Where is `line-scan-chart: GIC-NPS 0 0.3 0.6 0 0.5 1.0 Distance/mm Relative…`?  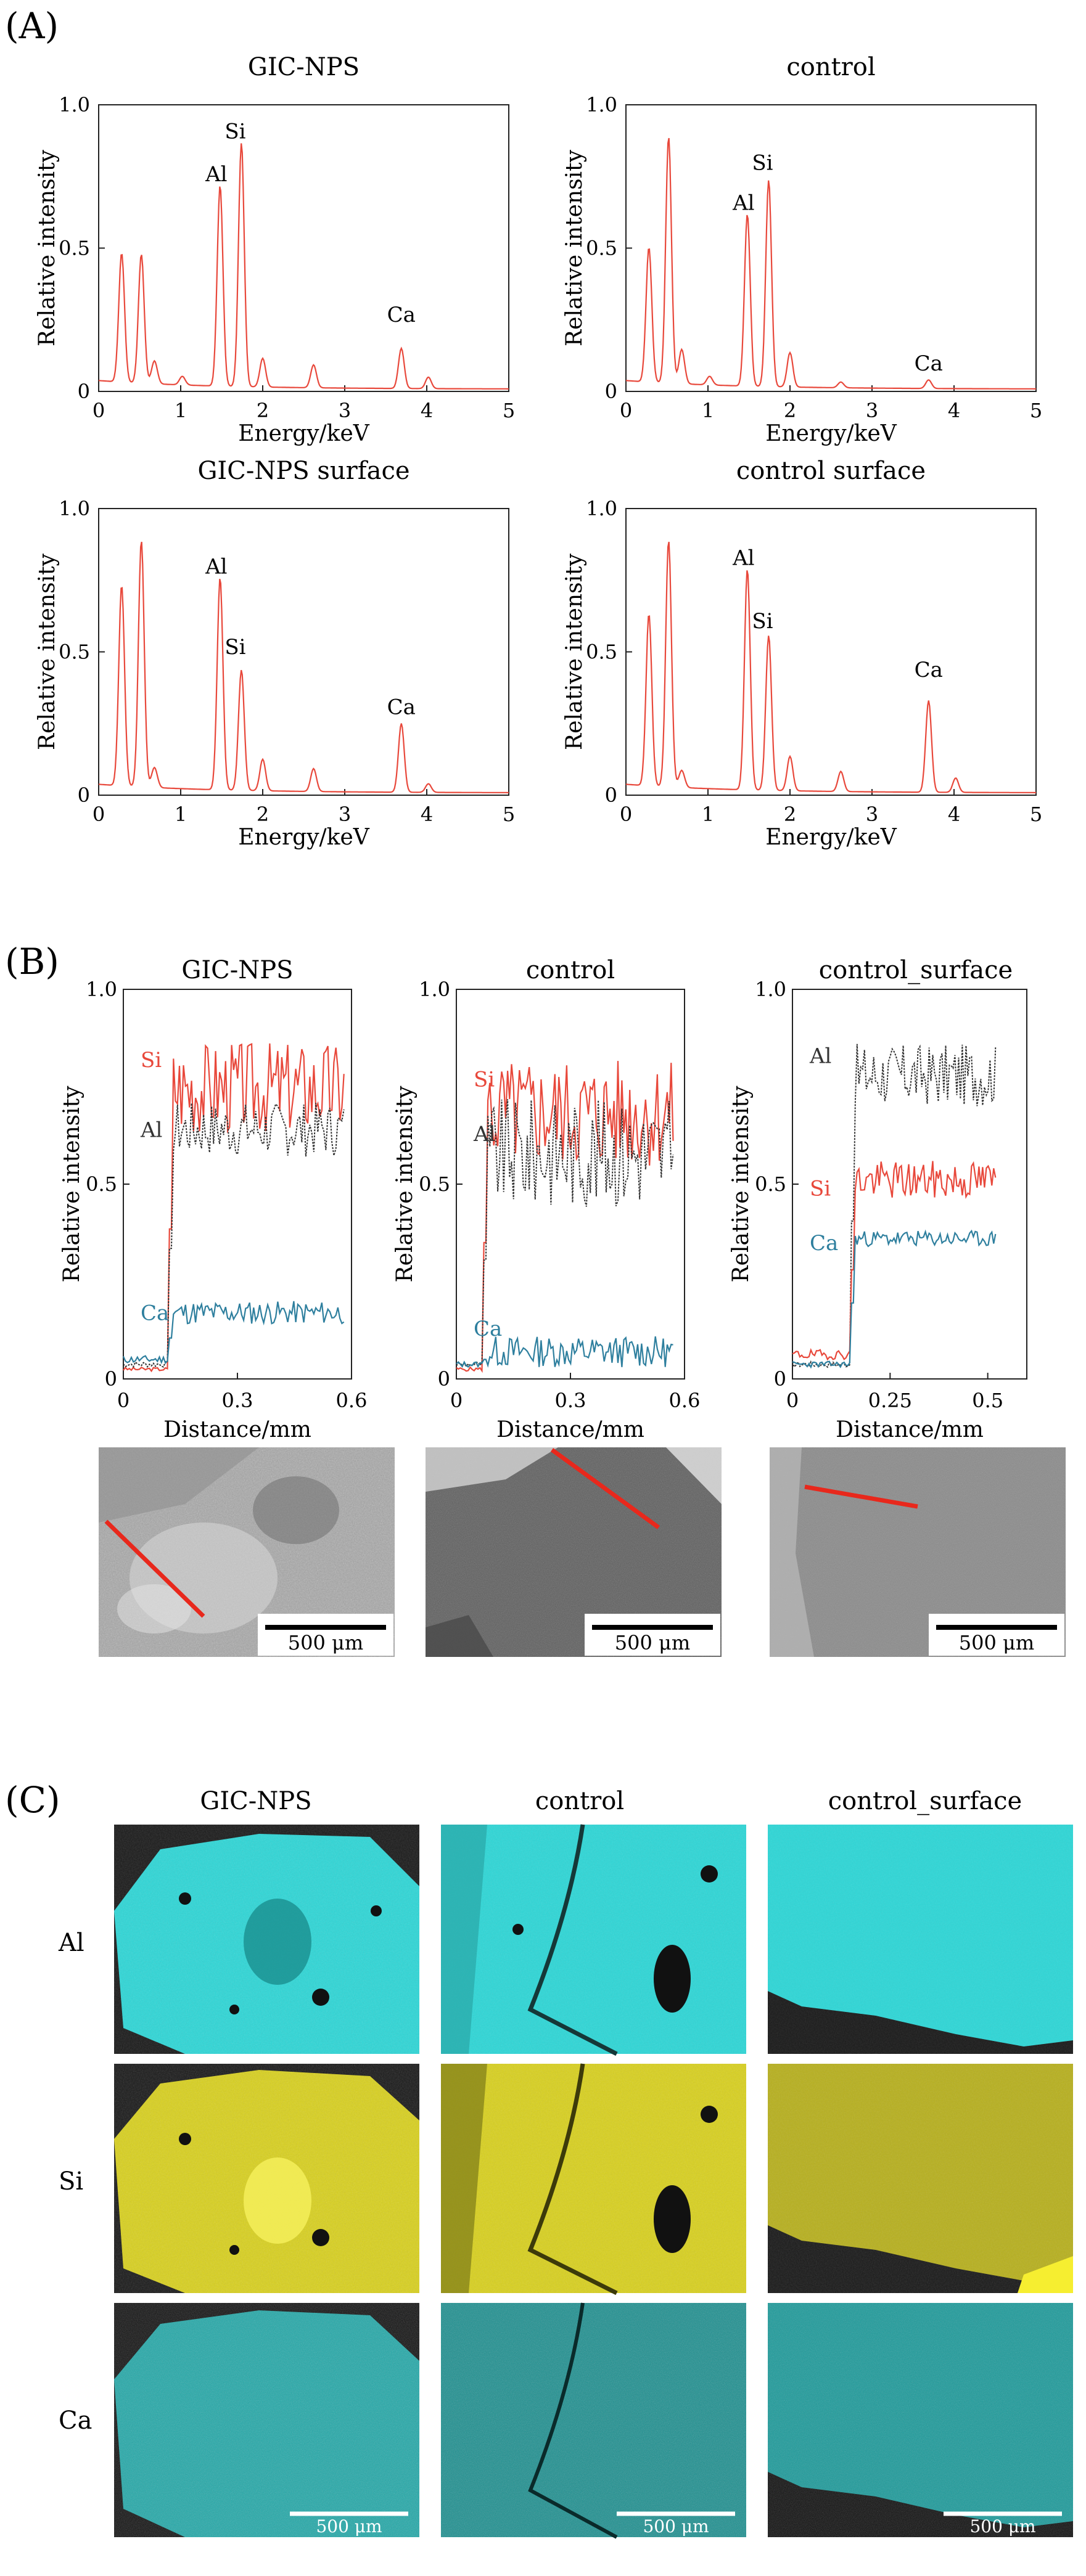 line-scan-chart: GIC-NPS 0 0.3 0.6 0 0.5 1.0 Distance/mm Relative… is located at coordinates (213, 1199).